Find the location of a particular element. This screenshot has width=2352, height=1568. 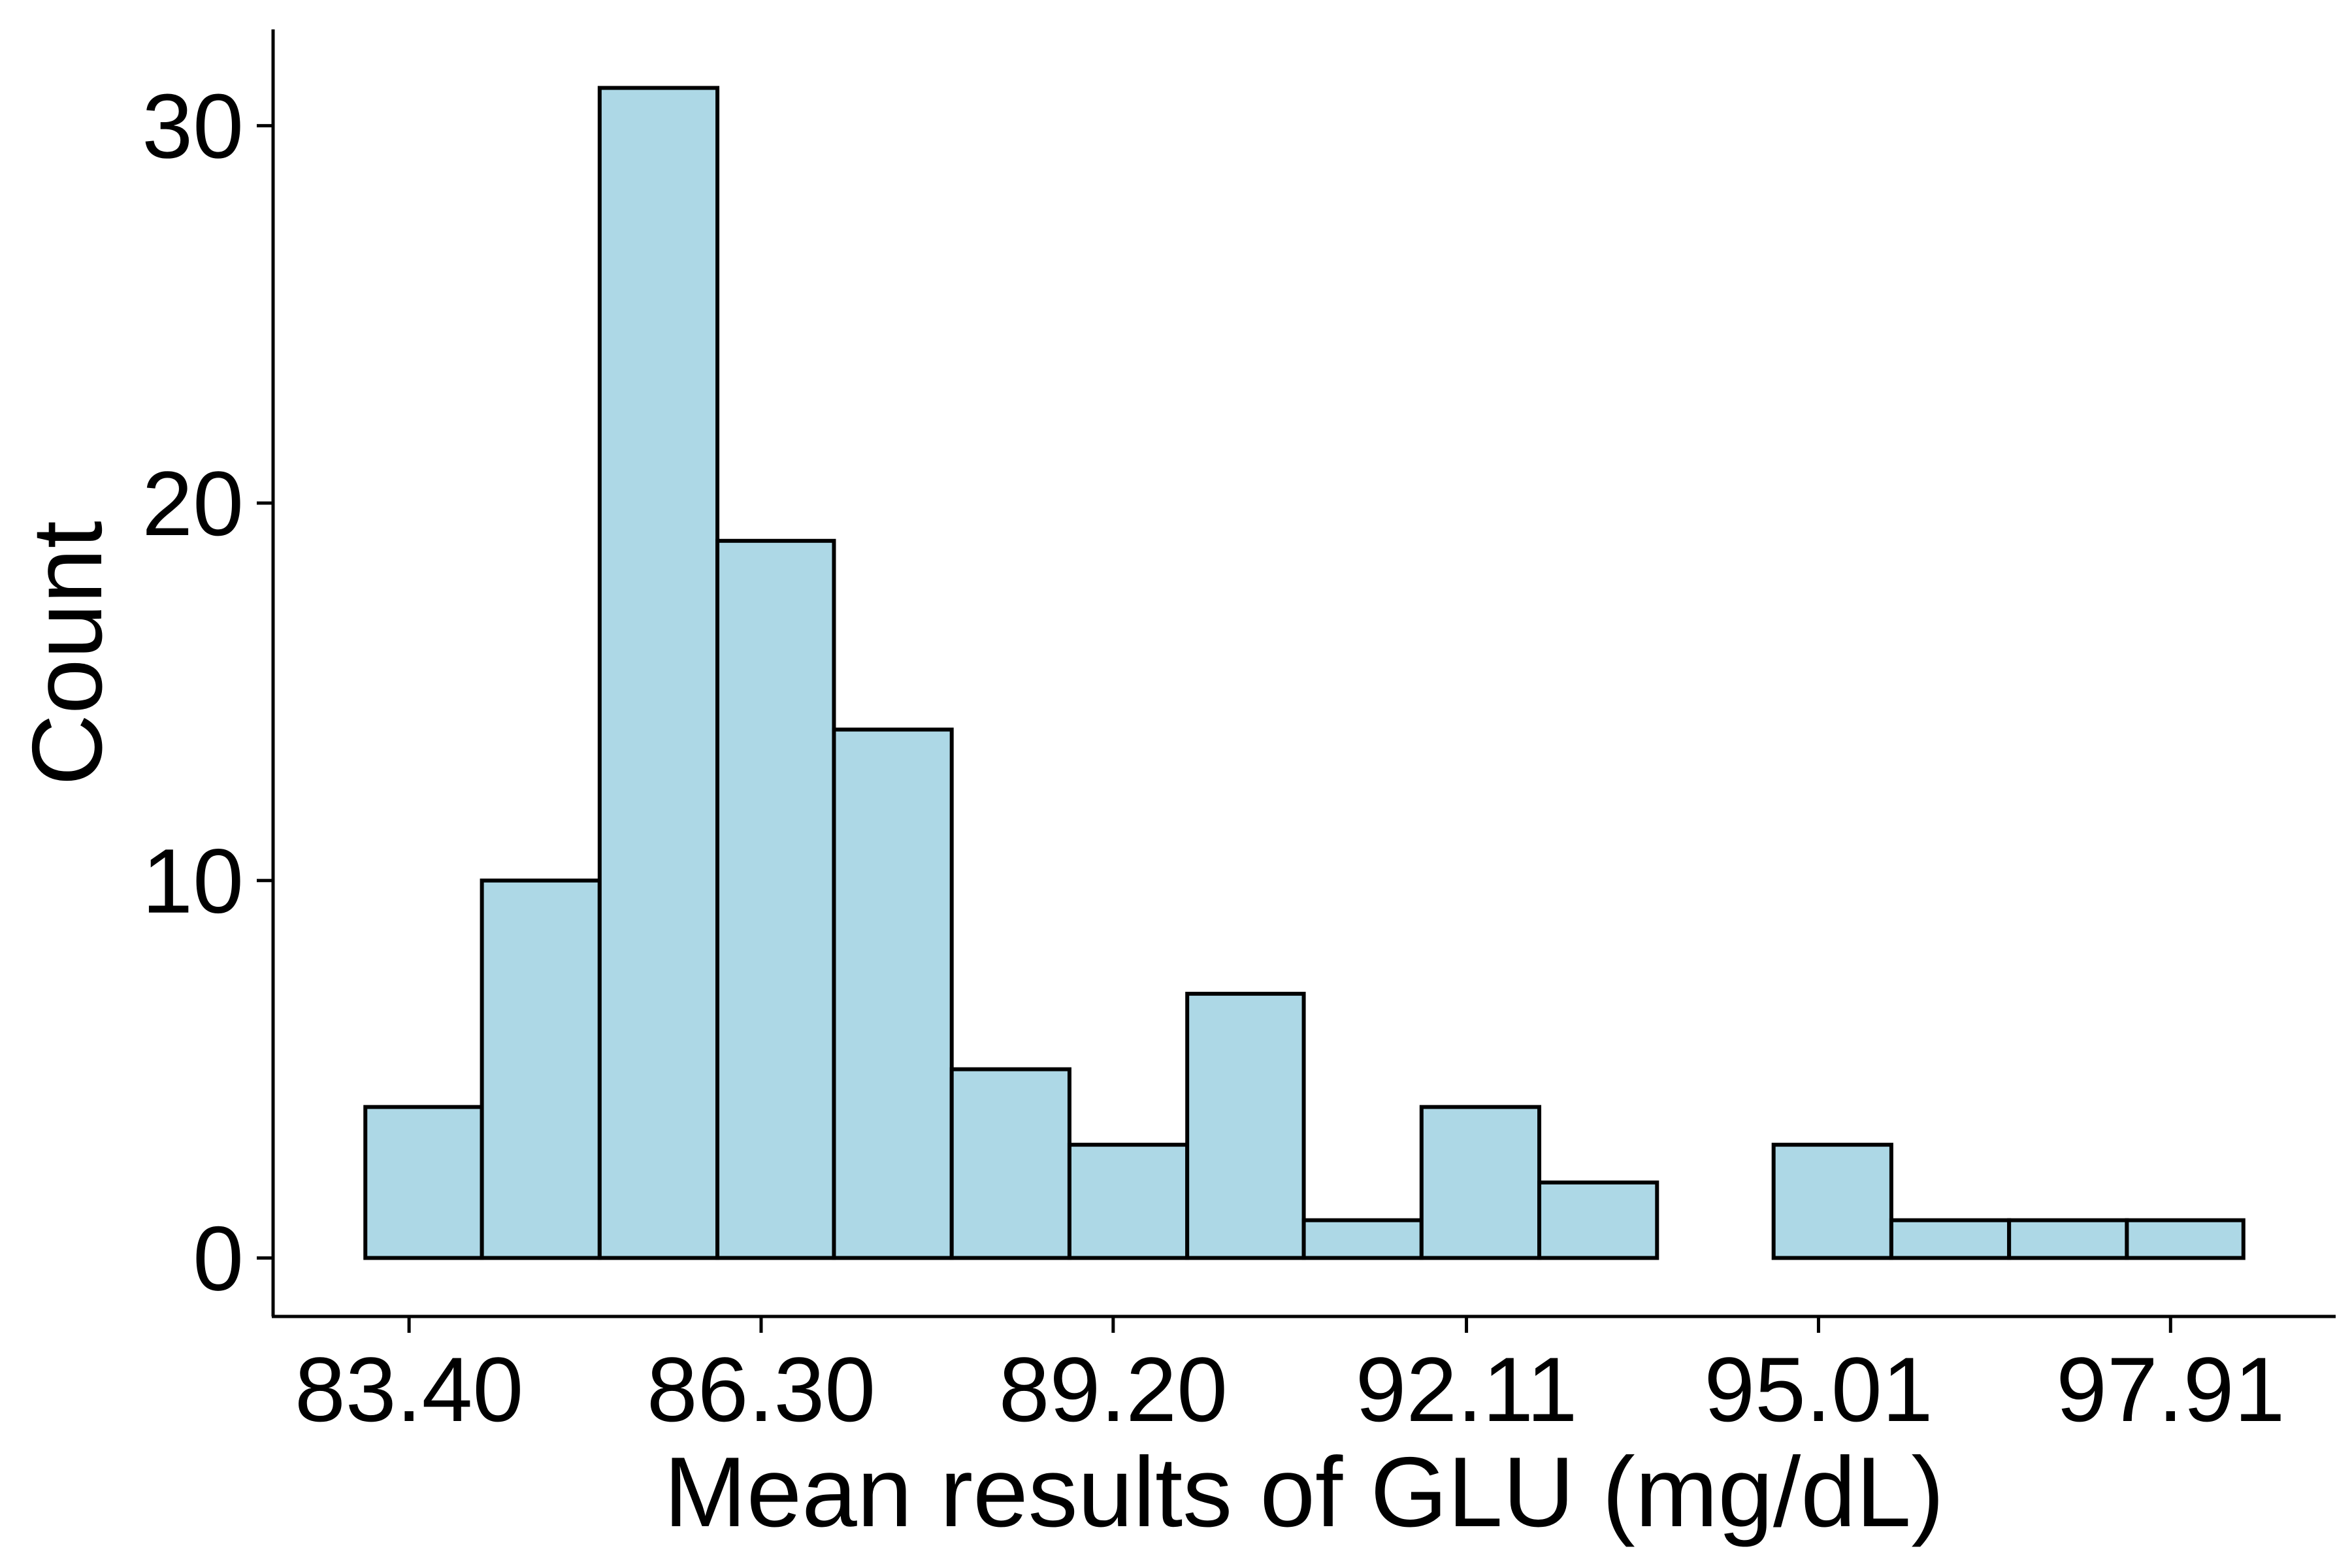

x-tick-label: 97.91 is located at coordinates (2170, 1389).